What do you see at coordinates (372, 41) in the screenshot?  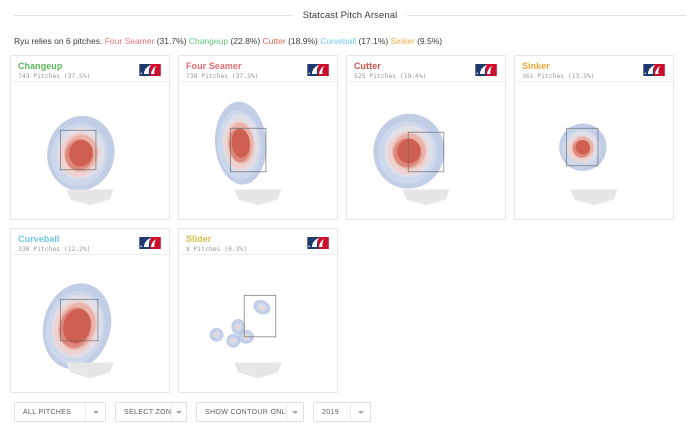 I see `summary-pct-curveball: (17.1%)` at bounding box center [372, 41].